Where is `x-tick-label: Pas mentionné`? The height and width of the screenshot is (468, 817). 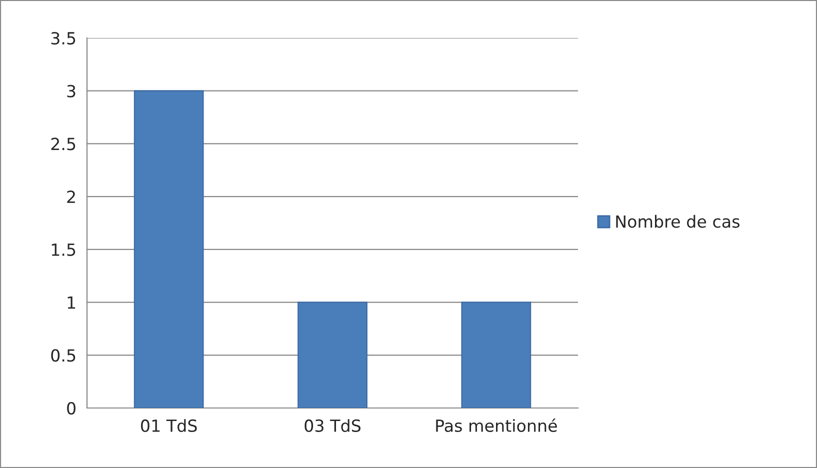
x-tick-label: Pas mentionné is located at coordinates (496, 425).